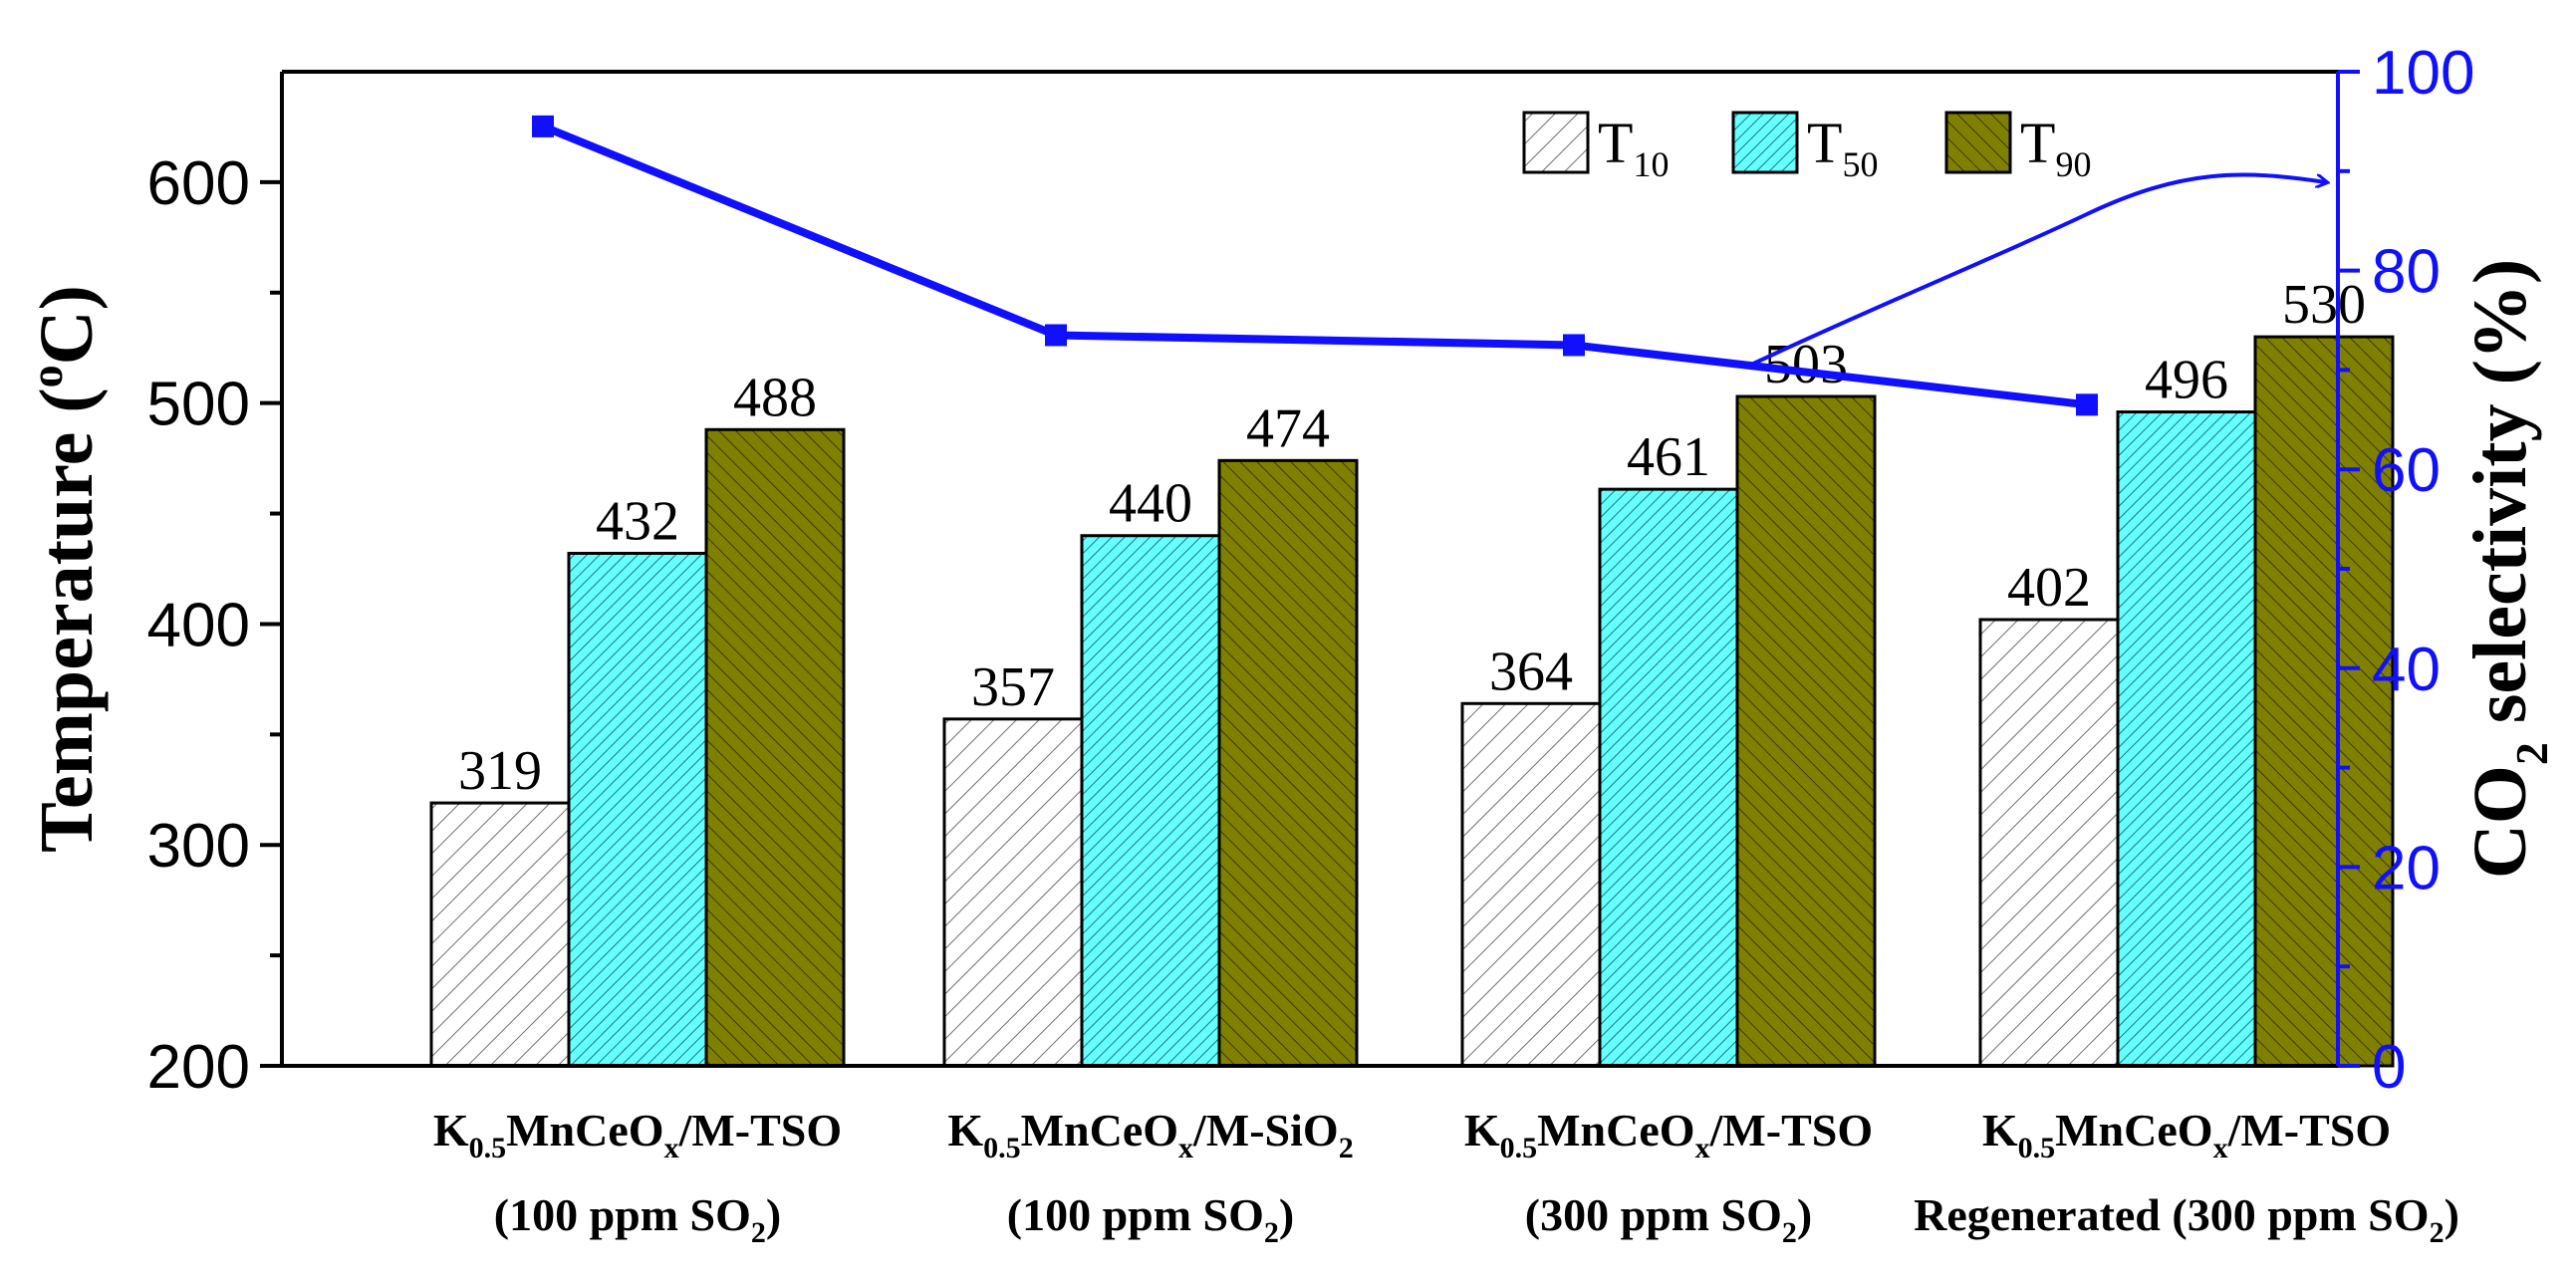 The height and width of the screenshot is (1285, 2576). I want to click on category-label-line2: (300 ppm SO2), so click(1669, 1219).